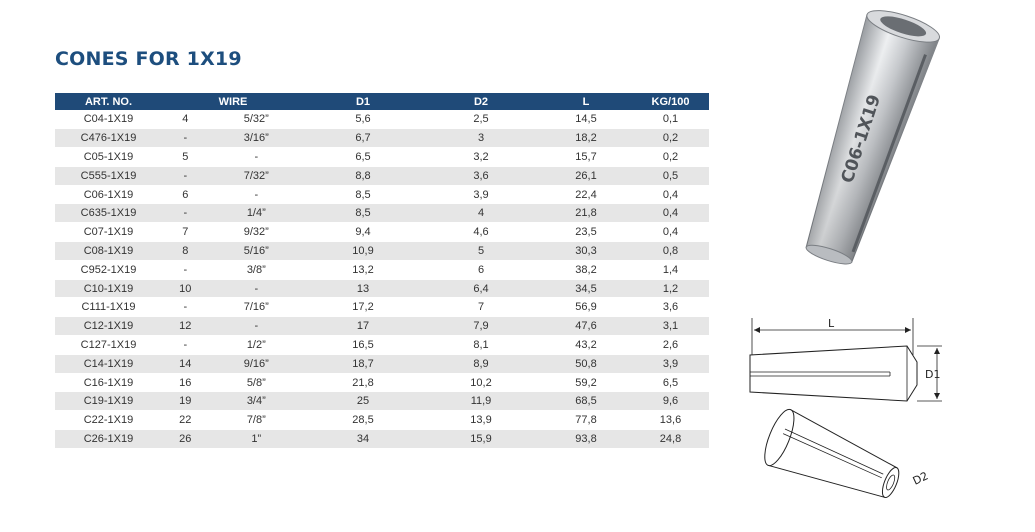 This screenshot has width=1035, height=532. What do you see at coordinates (363, 289) in the screenshot?
I see `cell-d1: 13` at bounding box center [363, 289].